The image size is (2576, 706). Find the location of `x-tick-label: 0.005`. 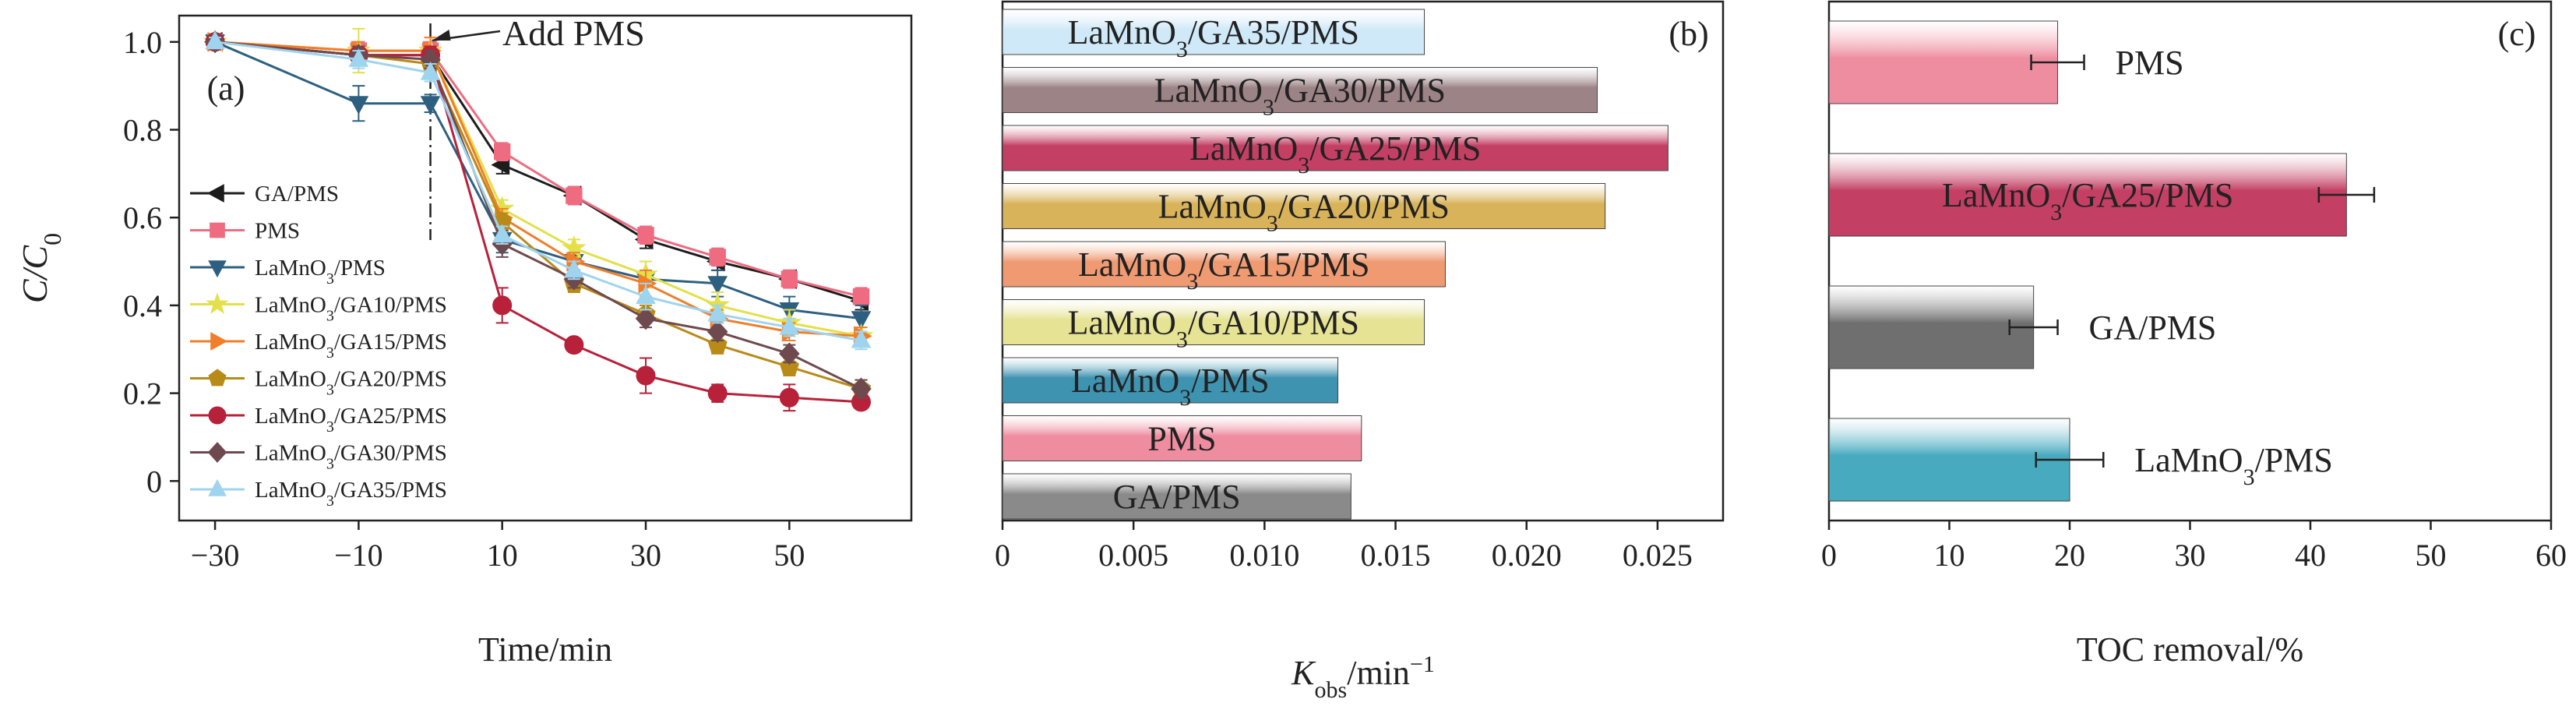

x-tick-label: 0.005 is located at coordinates (1133, 555).